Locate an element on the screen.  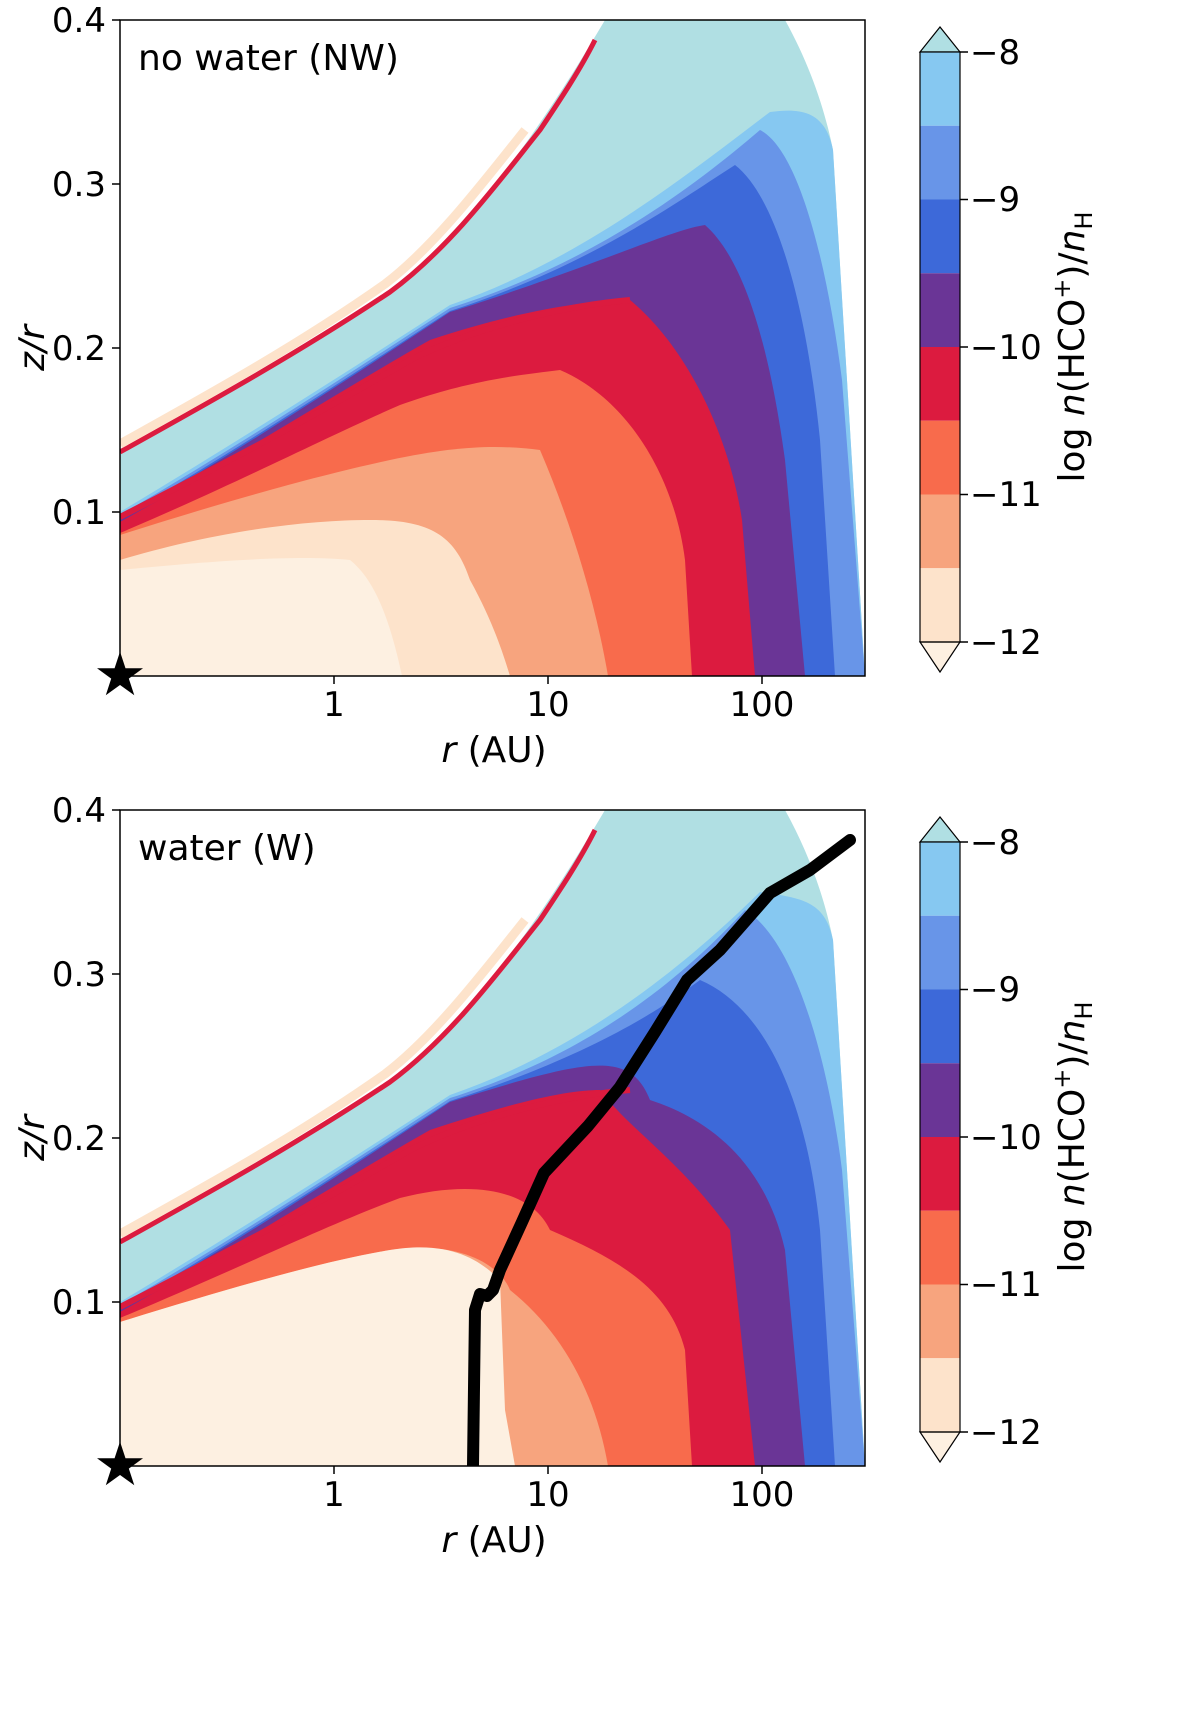
region-level-12.0 is located at coordinates (317, 1356).